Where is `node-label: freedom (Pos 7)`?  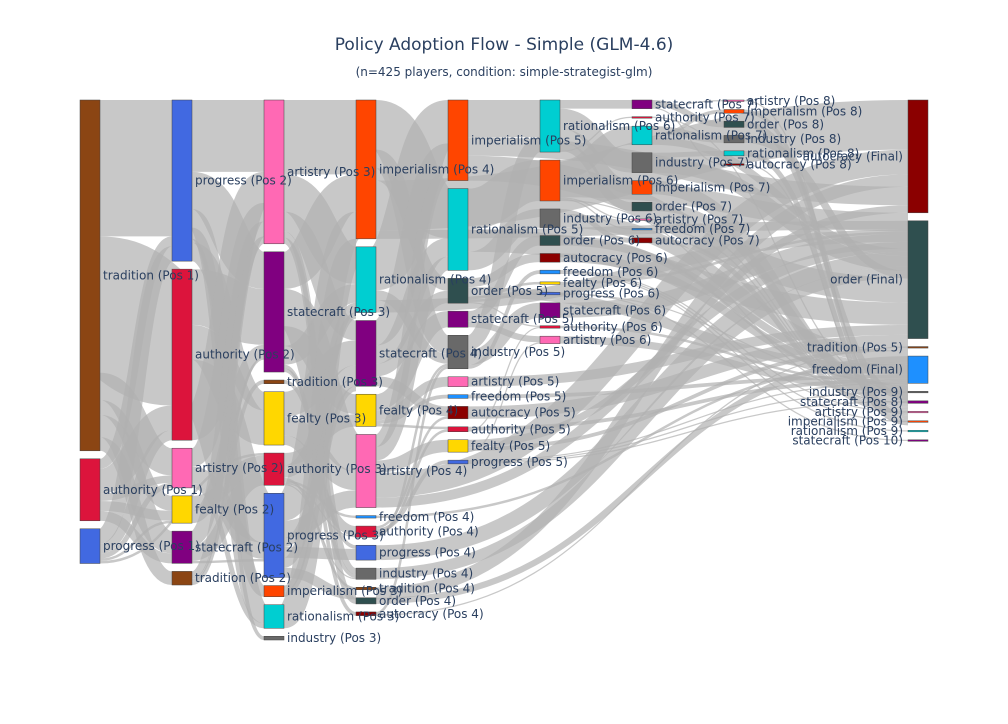
node-label: freedom (Pos 7) is located at coordinates (702, 229).